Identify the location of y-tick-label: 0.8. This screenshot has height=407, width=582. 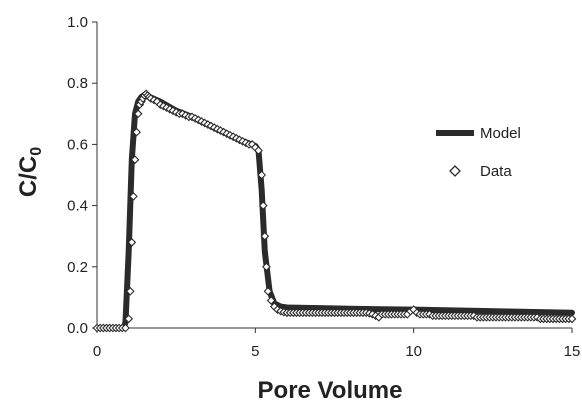
(77, 83).